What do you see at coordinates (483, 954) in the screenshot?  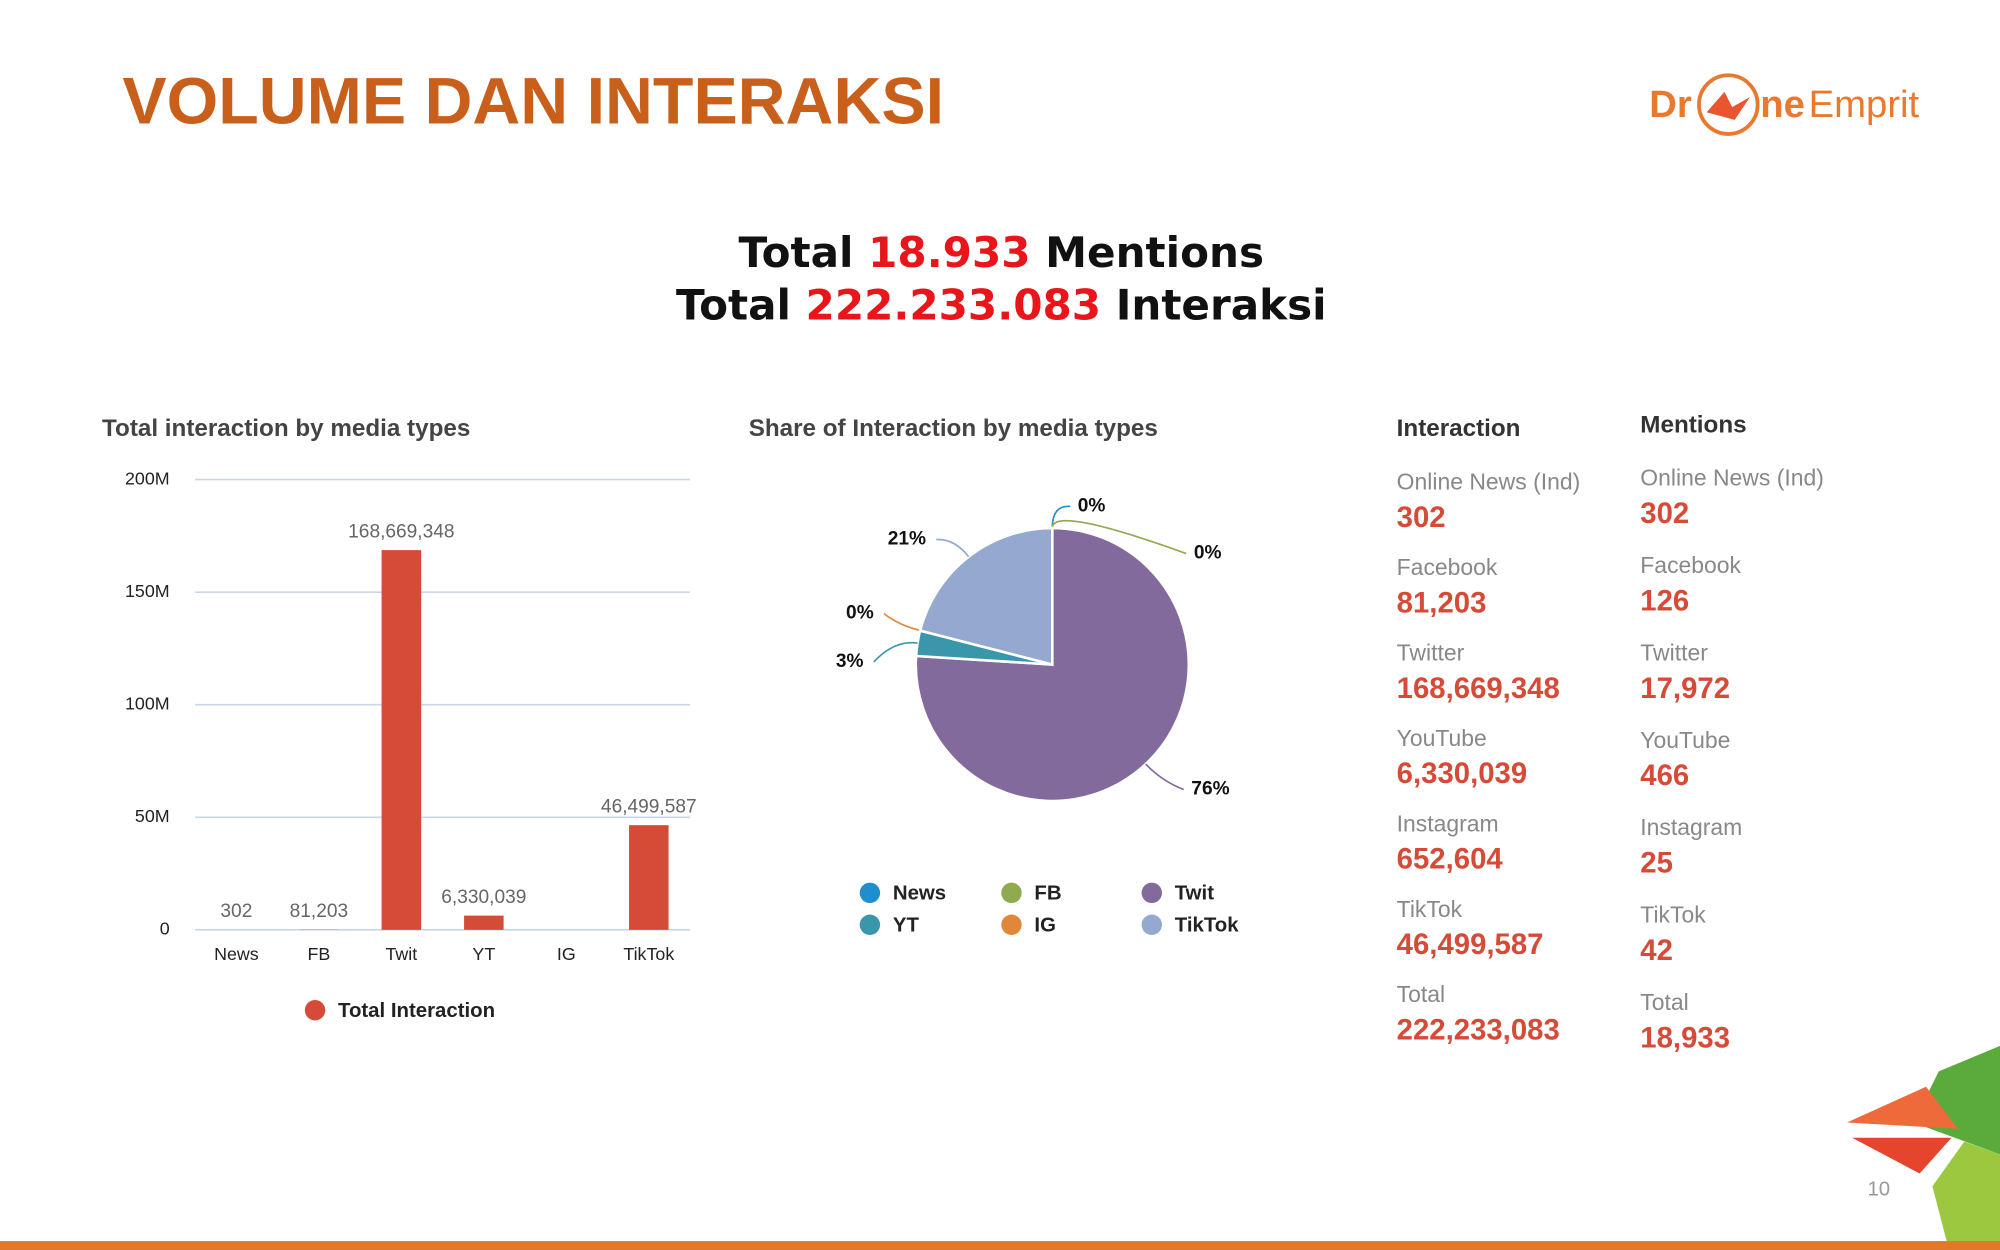 I see `x-tick-label: YT` at bounding box center [483, 954].